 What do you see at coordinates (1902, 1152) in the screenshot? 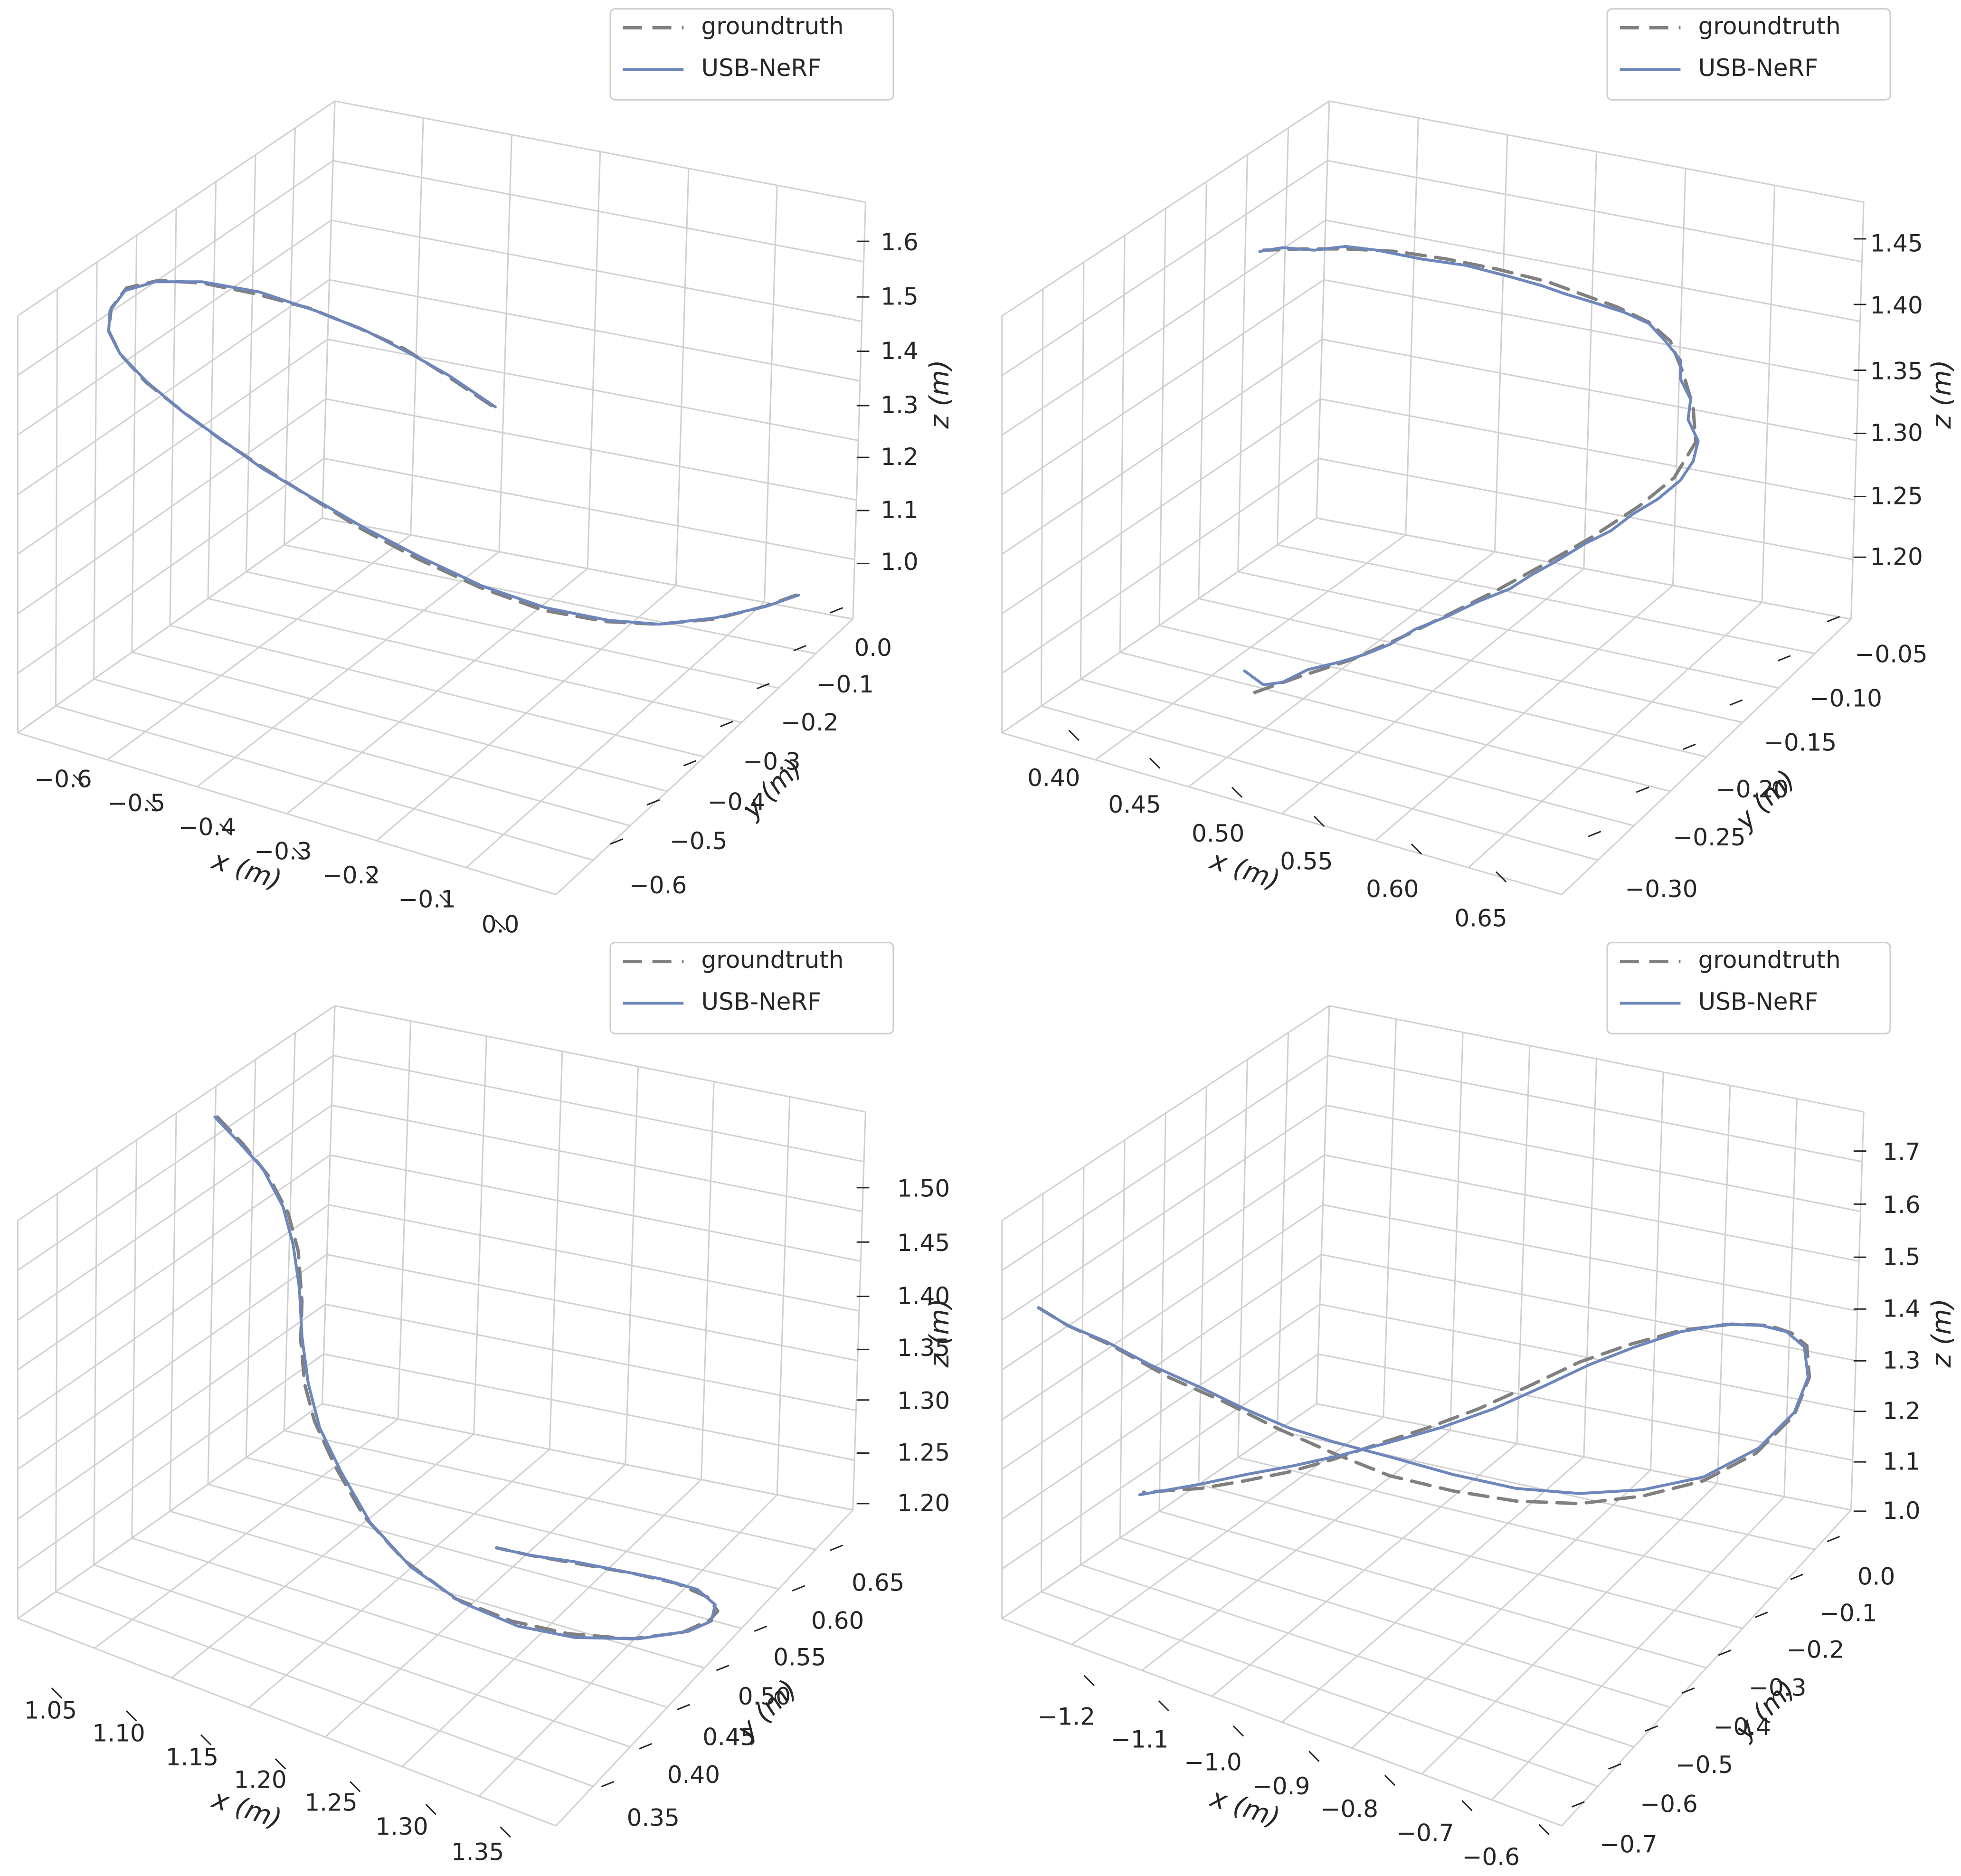
I see `z-tick-label: 1.7` at bounding box center [1902, 1152].